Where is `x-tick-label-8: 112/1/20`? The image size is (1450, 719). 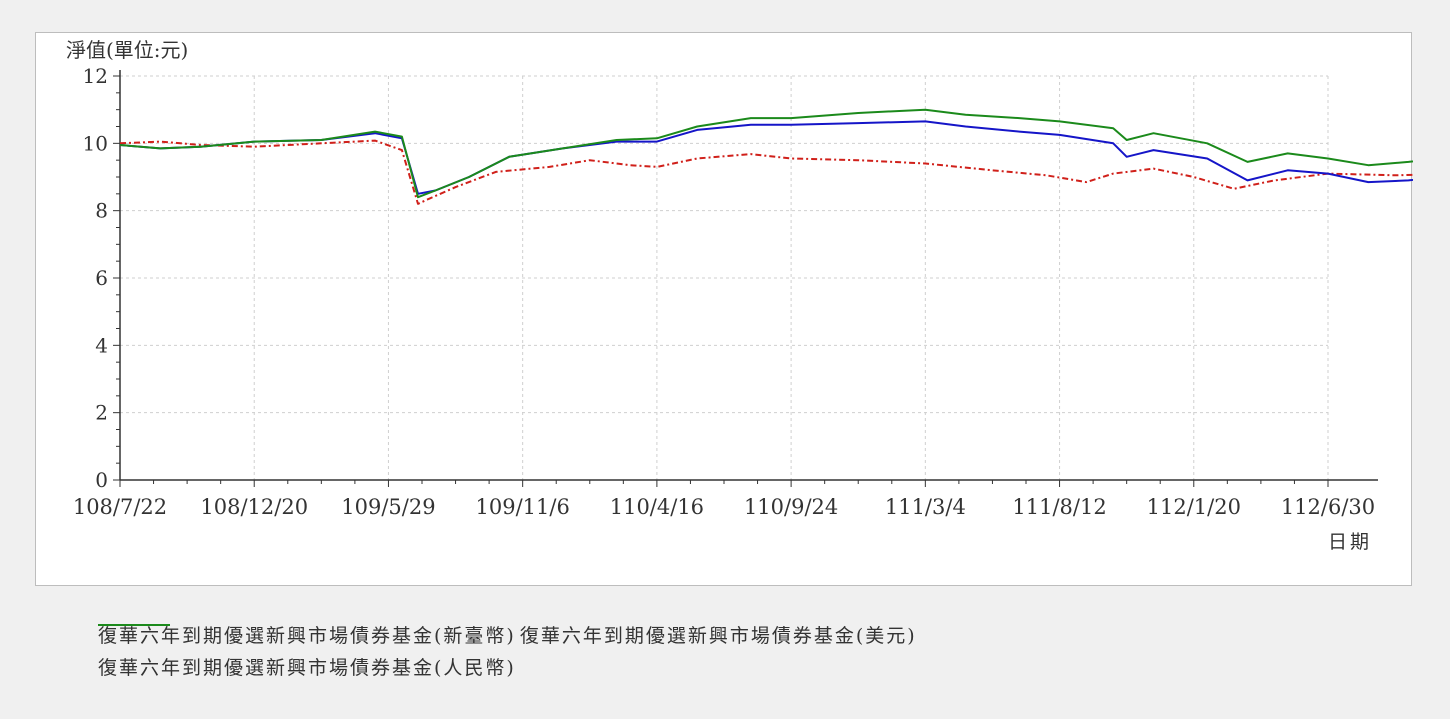
x-tick-label-8: 112/1/20 is located at coordinates (1194, 507).